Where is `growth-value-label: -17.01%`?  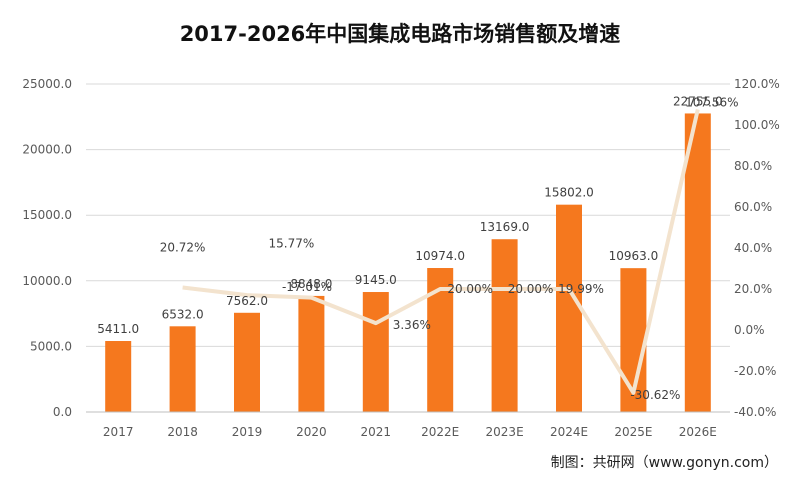 growth-value-label: -17.01% is located at coordinates (307, 287).